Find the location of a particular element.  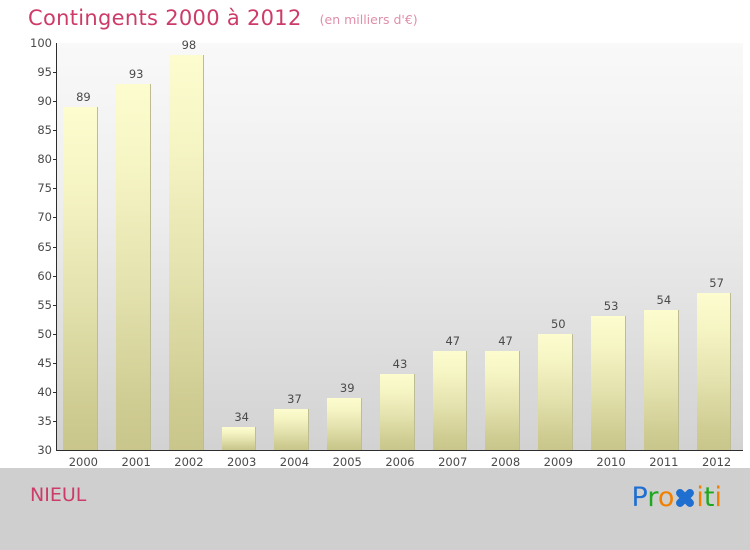

y-axis-tick-label: 70 is located at coordinates (44, 217).